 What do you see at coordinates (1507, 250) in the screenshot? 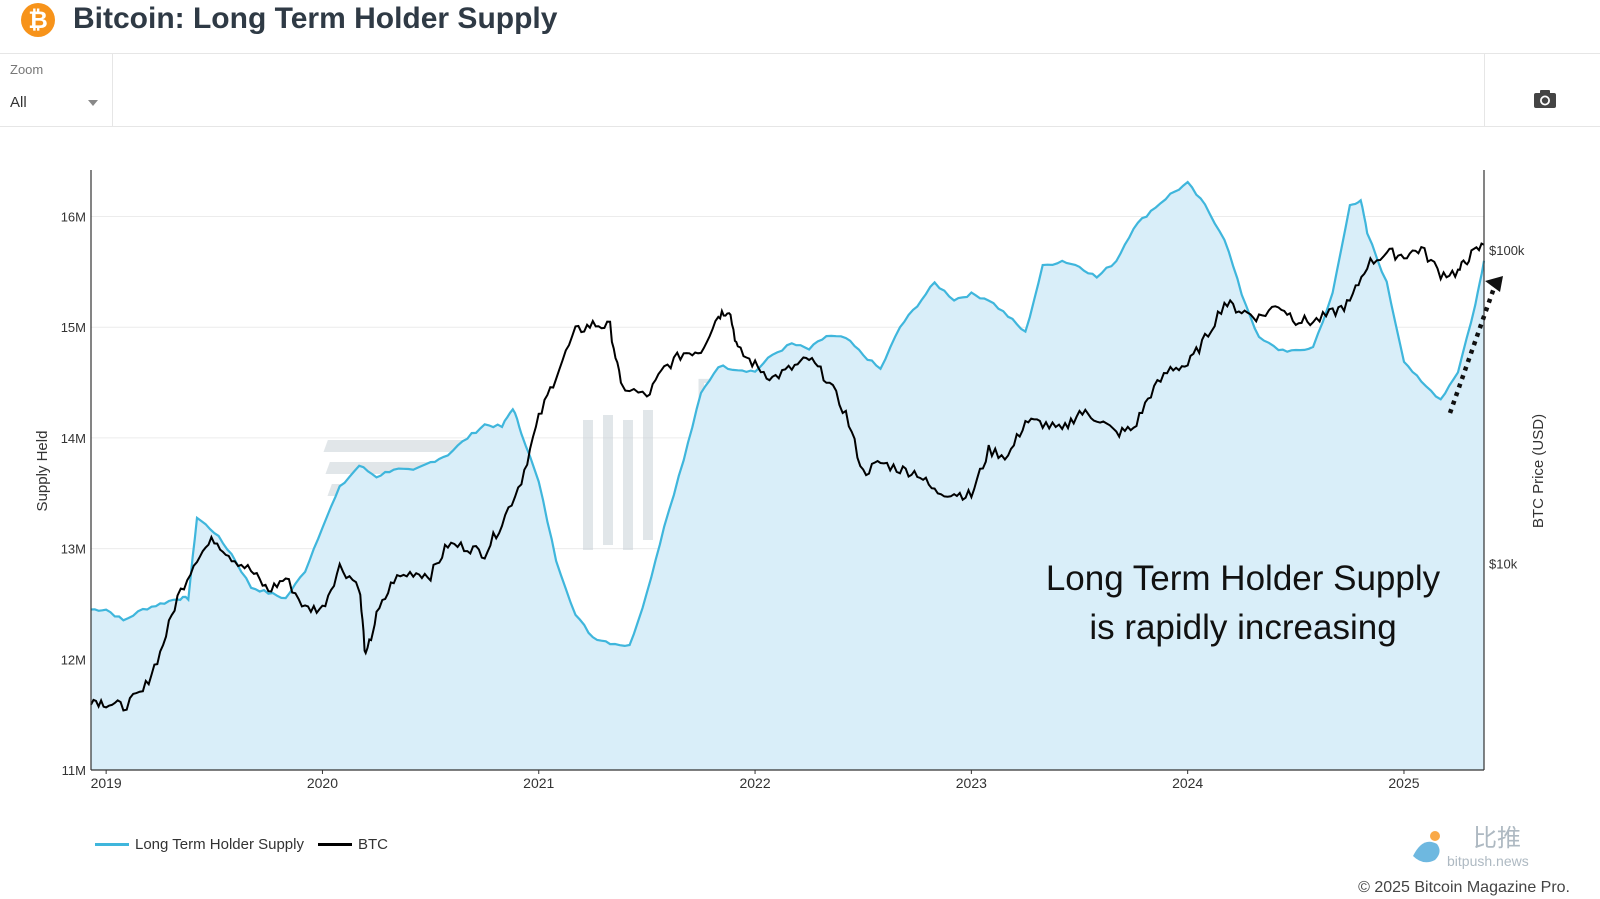
I see `y-tick-right: $100k` at bounding box center [1507, 250].